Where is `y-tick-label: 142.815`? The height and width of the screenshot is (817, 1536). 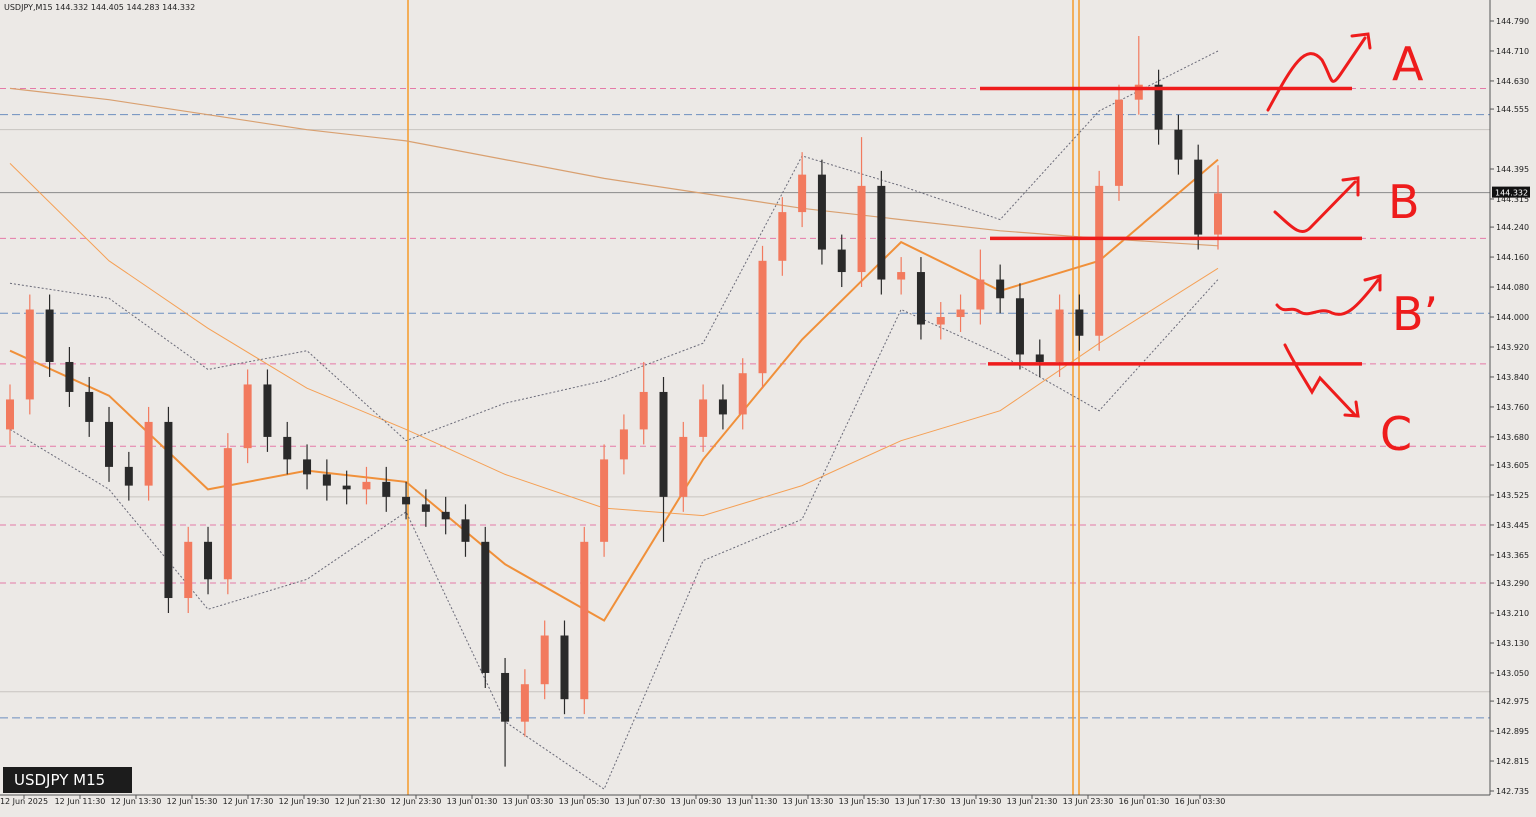 y-tick-label: 142.815 is located at coordinates (1512, 761).